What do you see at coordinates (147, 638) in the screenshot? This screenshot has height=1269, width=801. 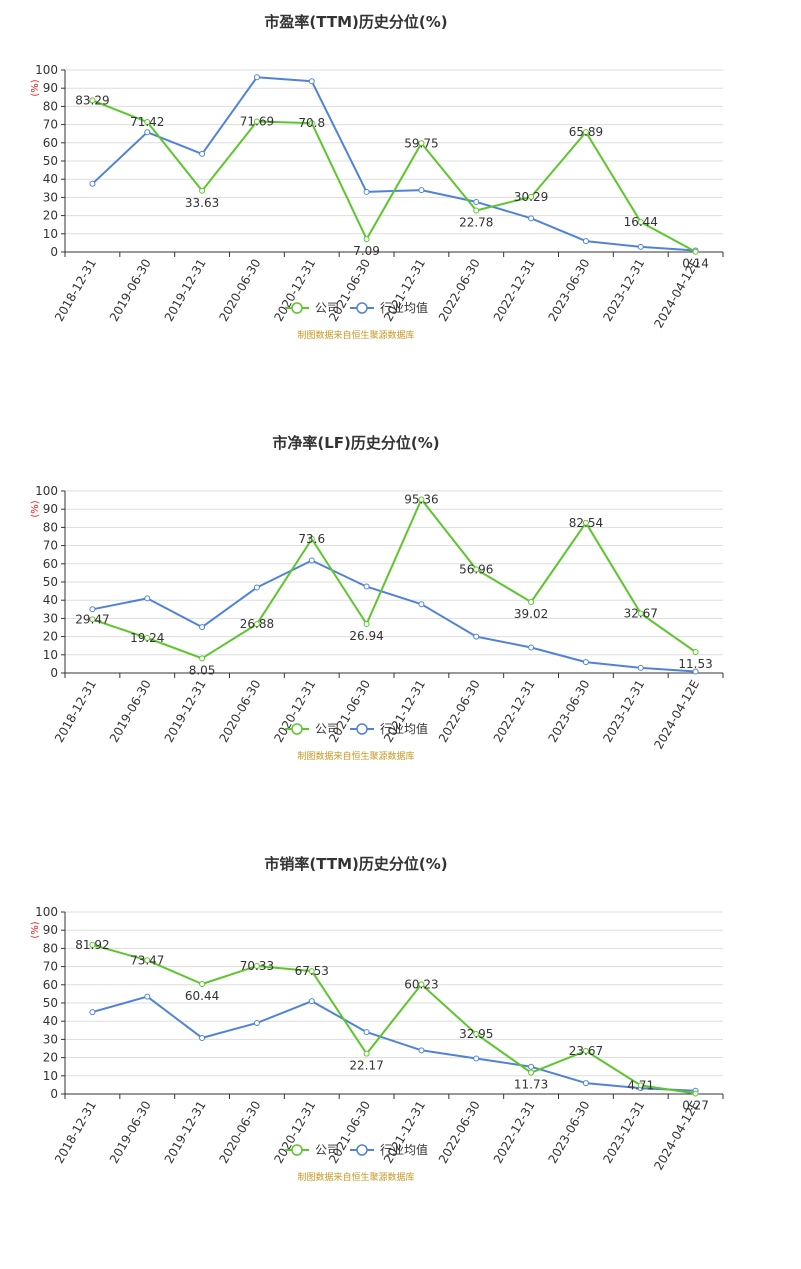 I see `company-data-label: 19.24` at bounding box center [147, 638].